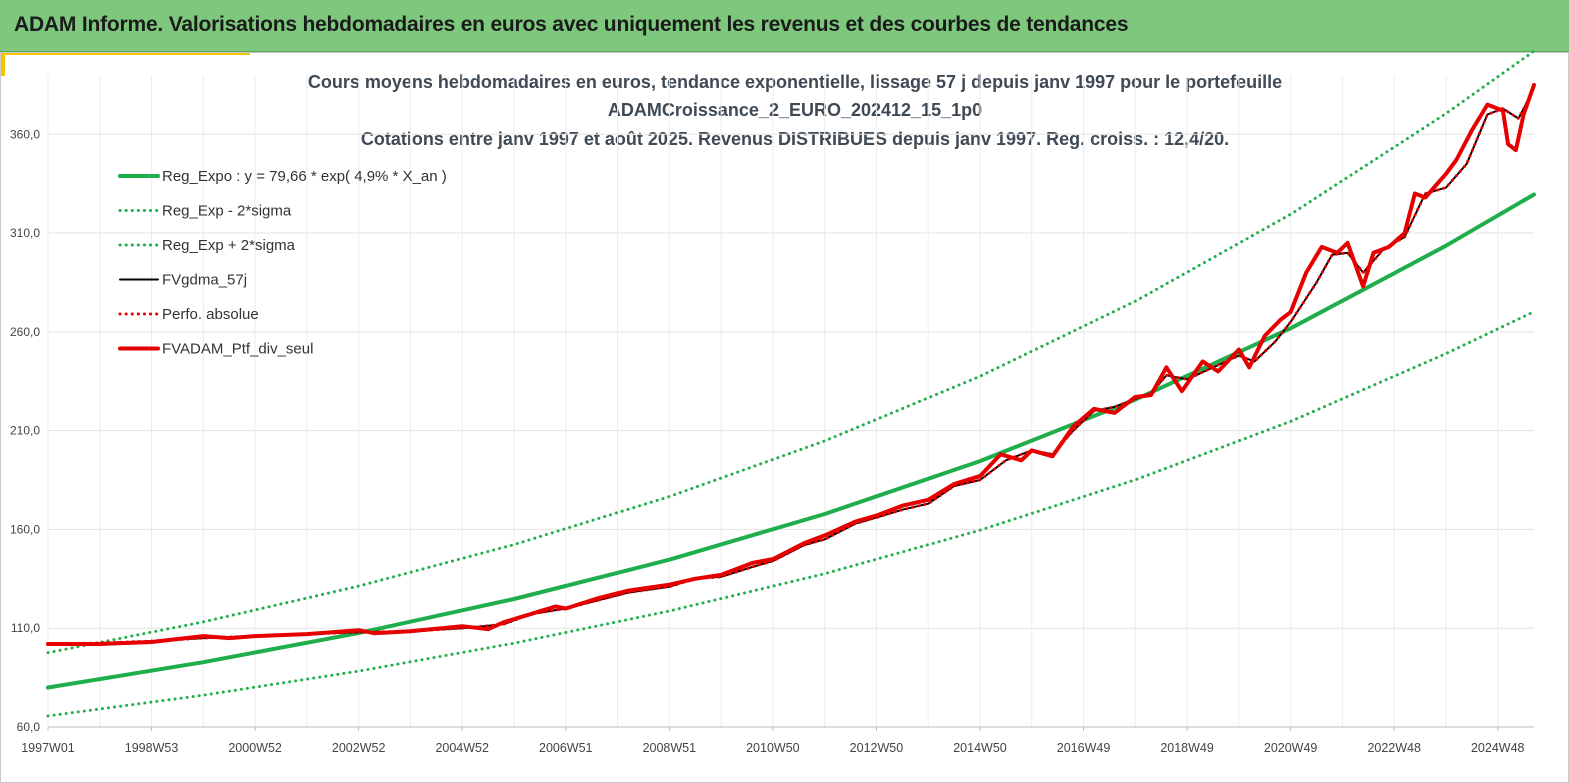  I want to click on x-tick-label: 2020W49, so click(1291, 748).